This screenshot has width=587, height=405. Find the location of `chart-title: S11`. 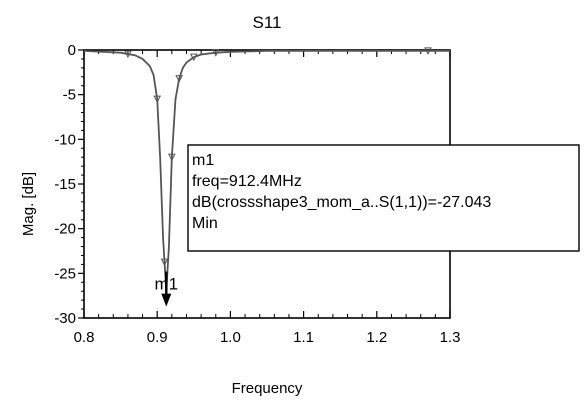

chart-title: S11 is located at coordinates (267, 22).